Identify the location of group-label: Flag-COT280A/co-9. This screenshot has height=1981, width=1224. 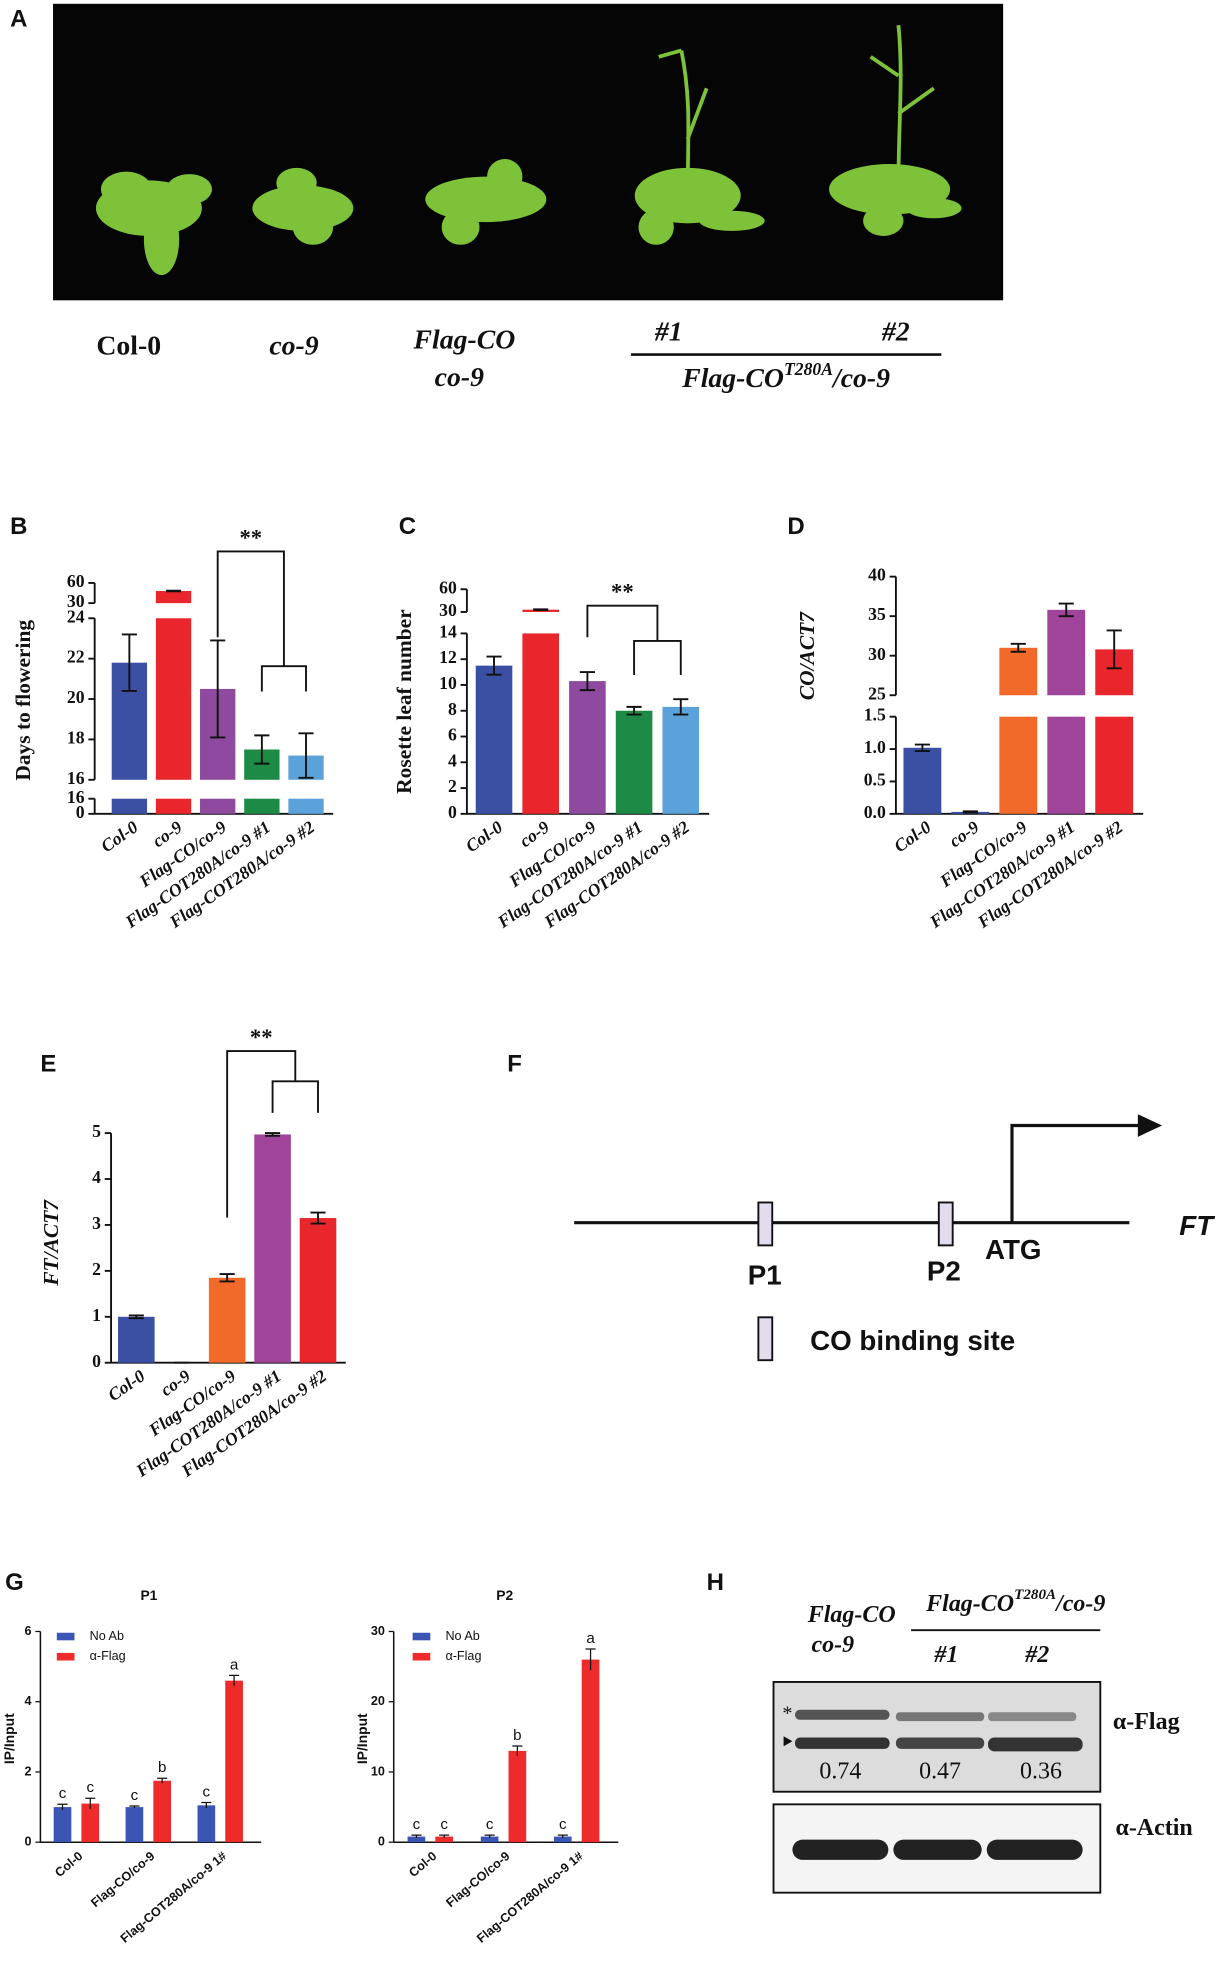
(785, 376).